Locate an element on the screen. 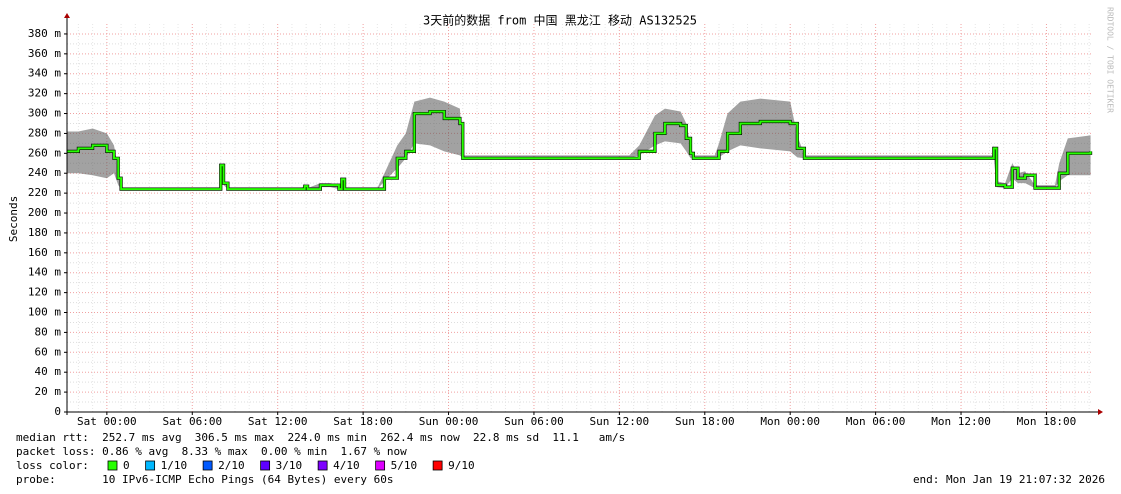 This screenshot has width=1121, height=494. y-tick-label: 100 m is located at coordinates (44, 312).